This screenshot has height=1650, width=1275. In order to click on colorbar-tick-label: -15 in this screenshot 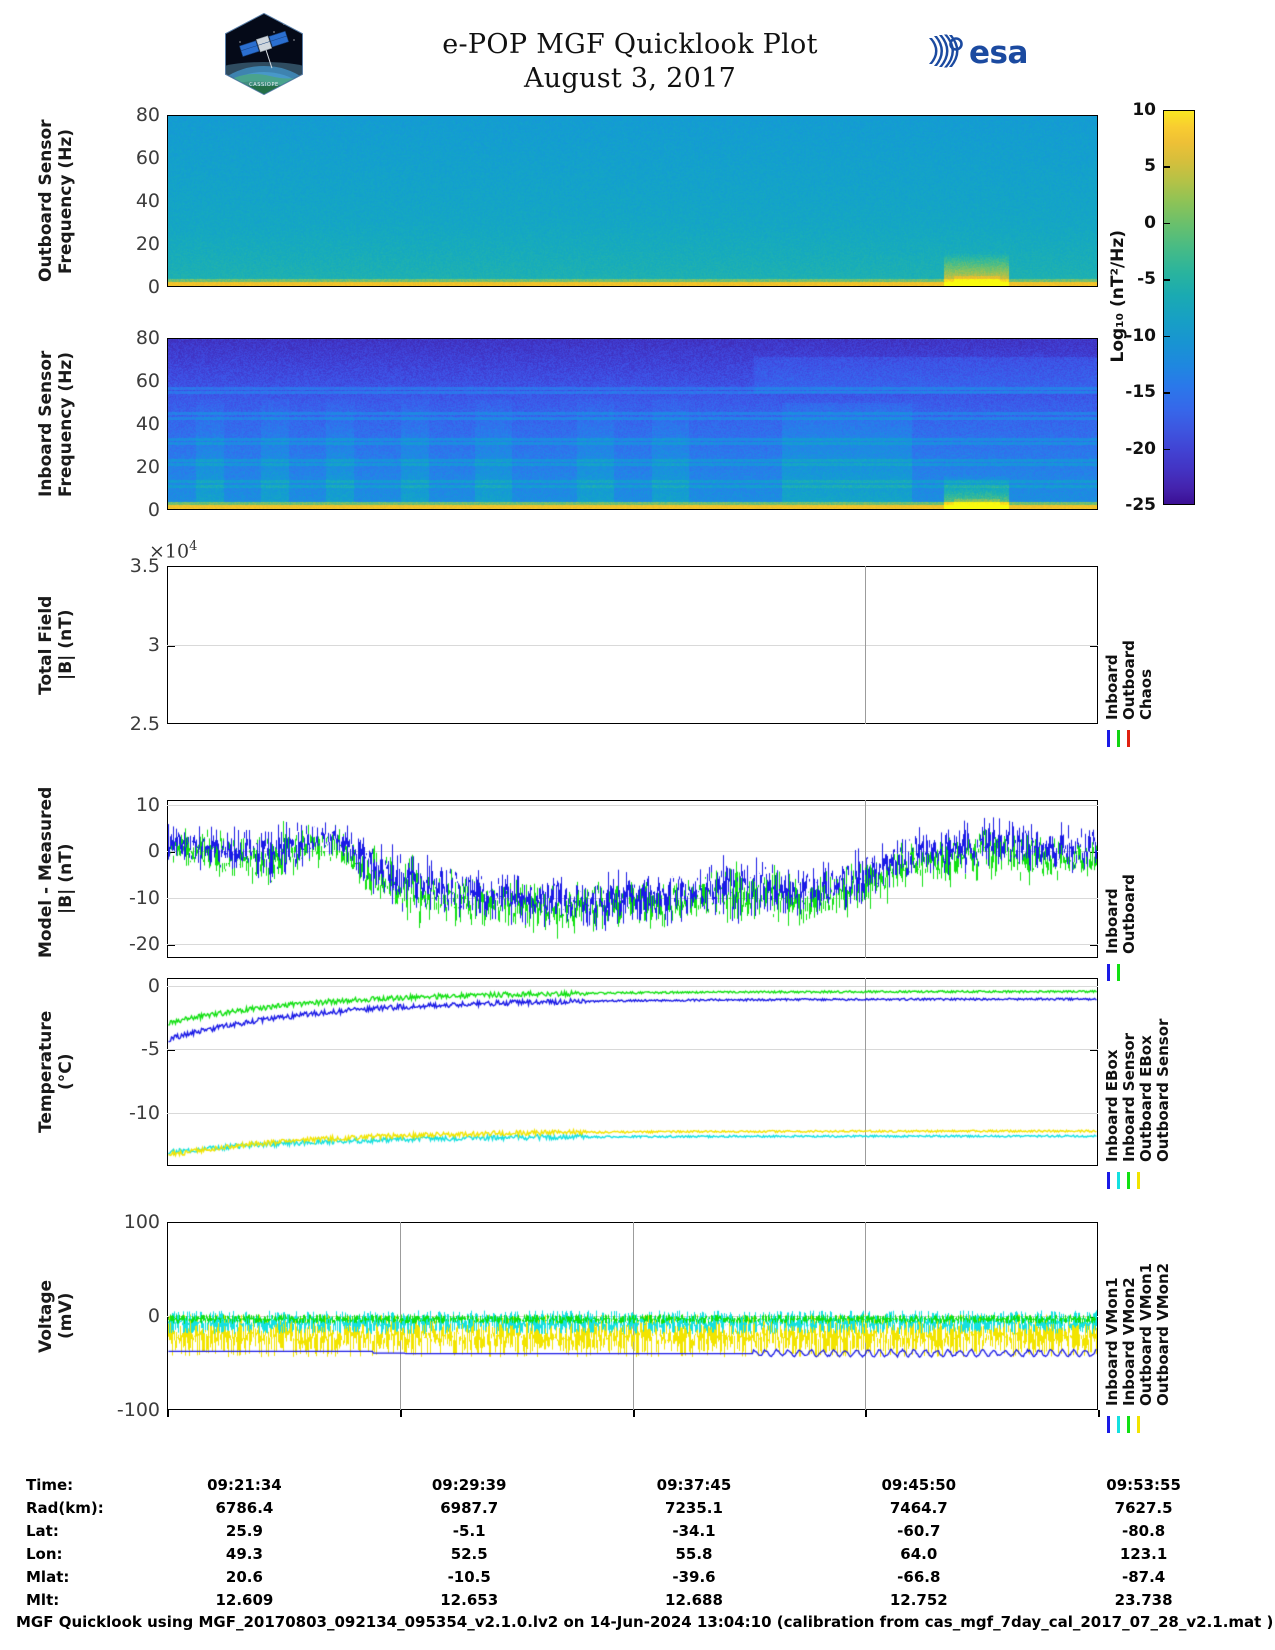, I will do `click(1140, 392)`.